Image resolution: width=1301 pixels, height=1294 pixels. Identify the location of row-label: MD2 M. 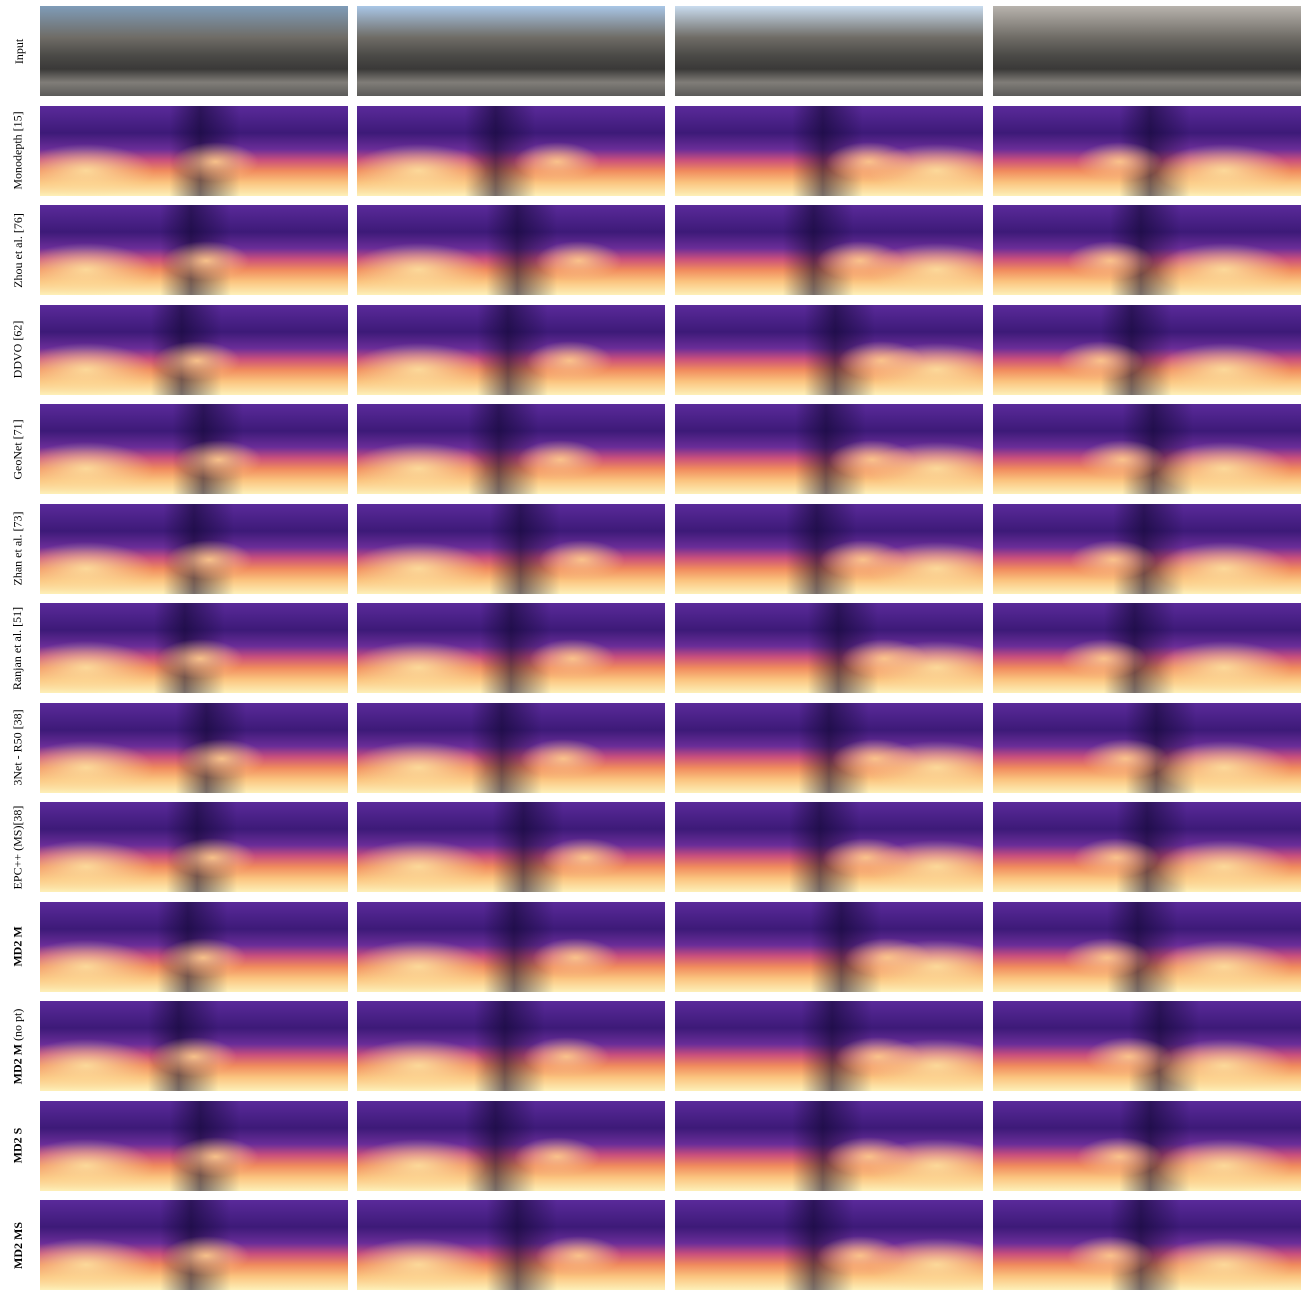
(18, 947).